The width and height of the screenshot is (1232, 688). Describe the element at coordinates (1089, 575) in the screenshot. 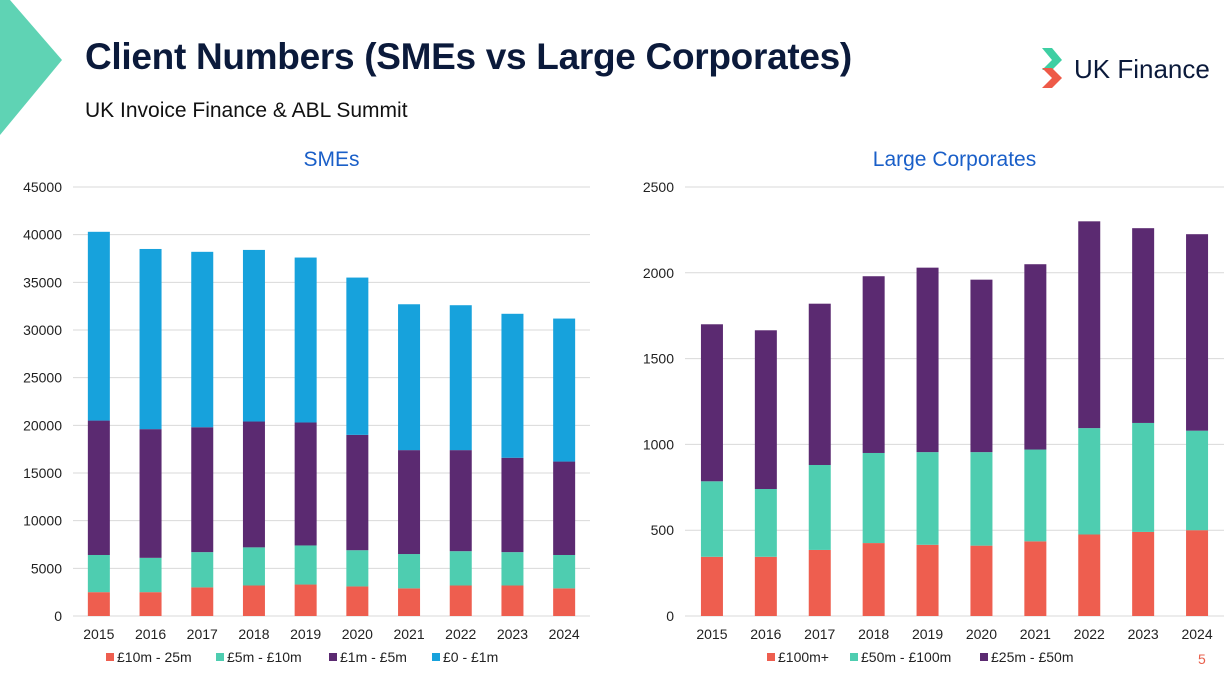

I see `bar-100mplus-2022` at that location.